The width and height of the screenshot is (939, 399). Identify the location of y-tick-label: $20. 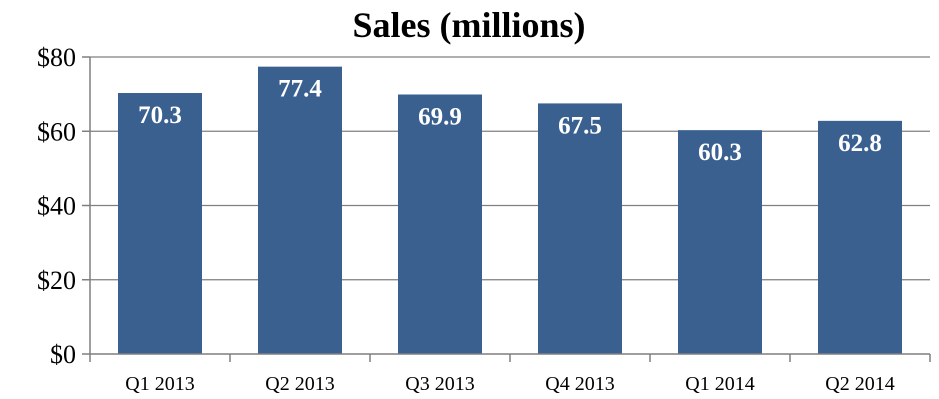
(56, 280).